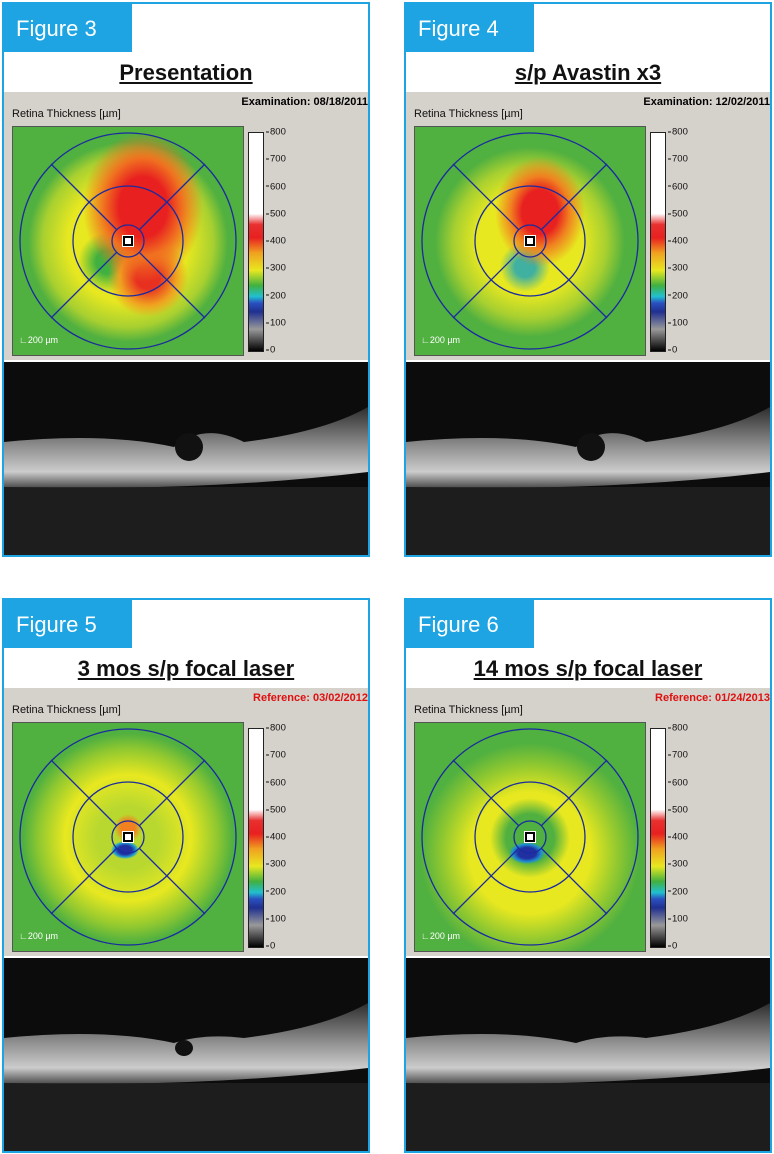 The height and width of the screenshot is (1154, 774). I want to click on date-label: Examination: 12/02/2011, so click(706, 102).